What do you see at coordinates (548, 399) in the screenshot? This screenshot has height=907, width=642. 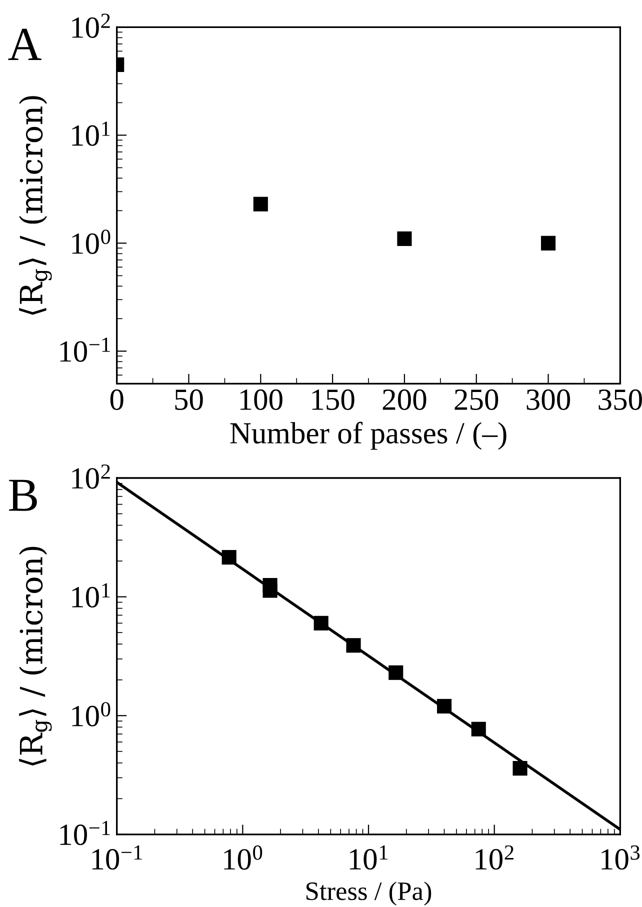 I see `x-tick-label: 300` at bounding box center [548, 399].